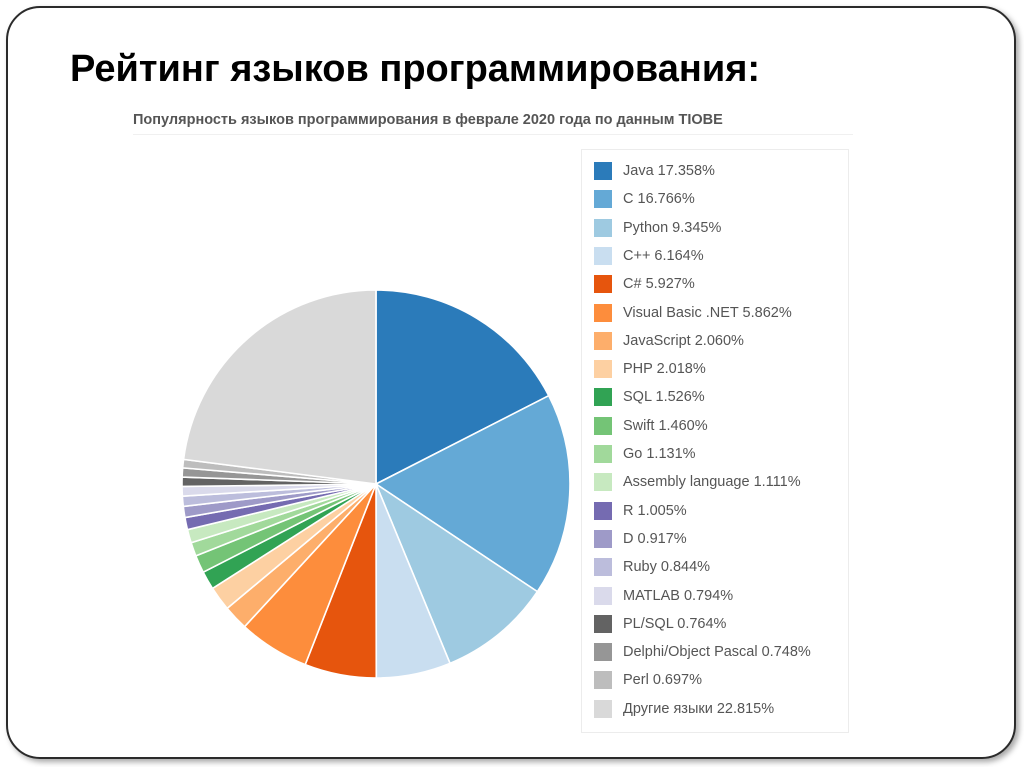 The height and width of the screenshot is (767, 1024). I want to click on legend-item: Swift 1.460%, so click(651, 426).